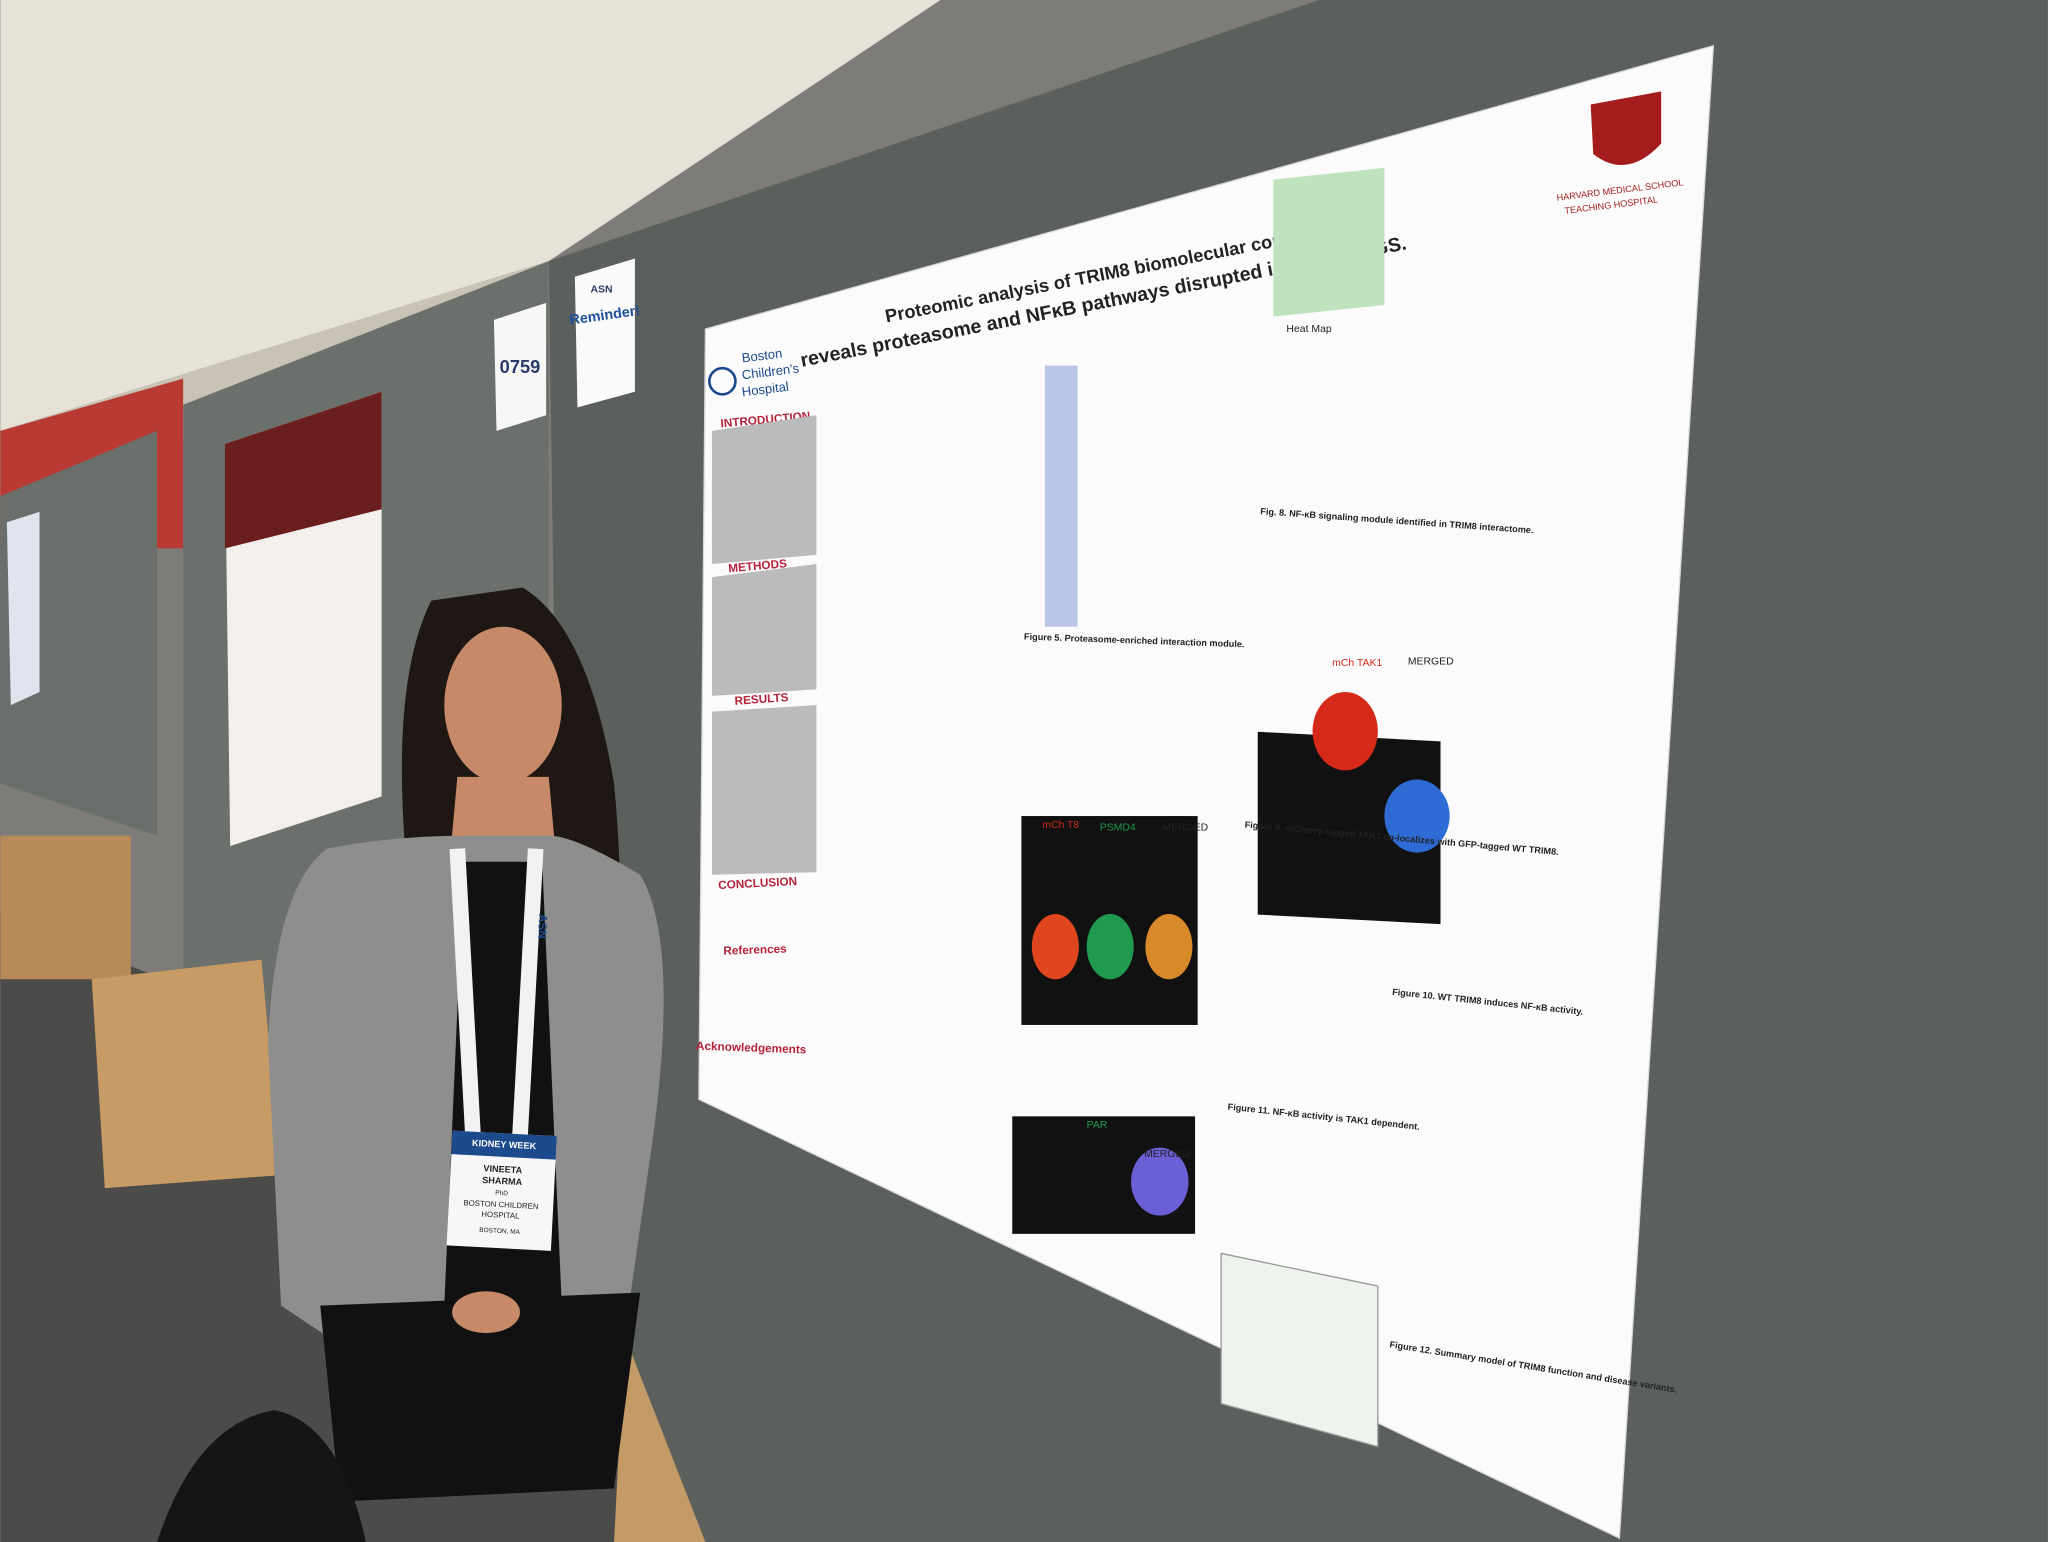 The height and width of the screenshot is (1542, 2048). I want to click on section-heading: References, so click(755, 950).